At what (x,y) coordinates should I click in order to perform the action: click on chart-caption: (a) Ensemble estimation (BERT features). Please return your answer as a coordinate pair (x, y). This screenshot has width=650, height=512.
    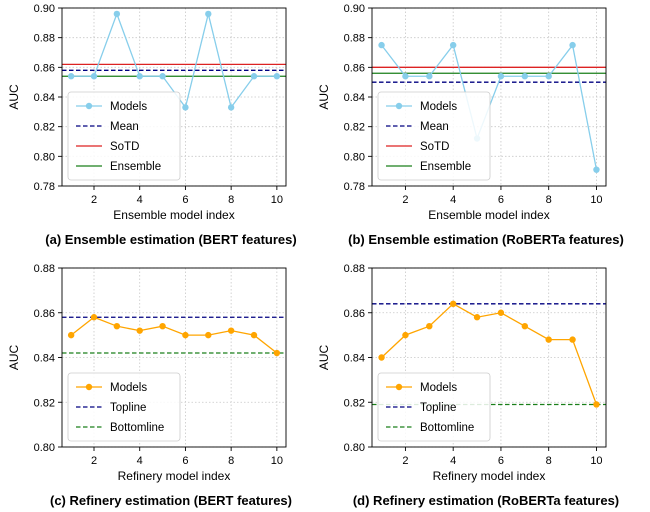
    Looking at the image, I should click on (170, 239).